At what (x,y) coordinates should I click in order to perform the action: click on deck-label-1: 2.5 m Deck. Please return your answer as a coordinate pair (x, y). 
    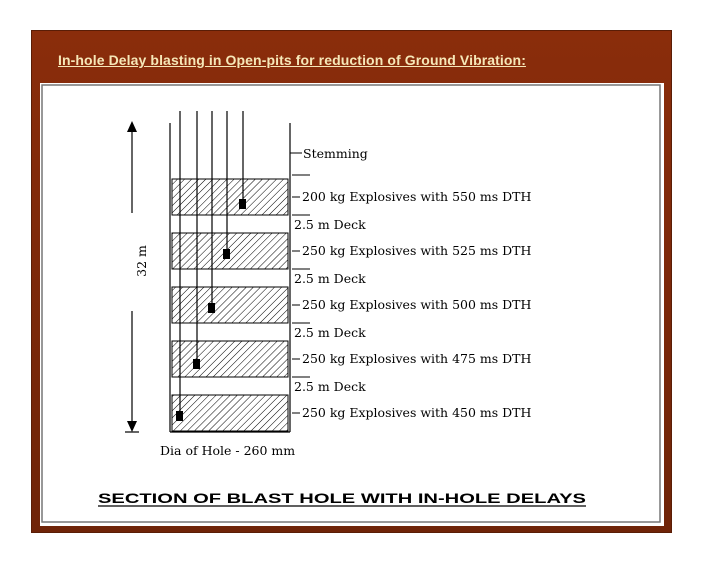
    Looking at the image, I should click on (330, 224).